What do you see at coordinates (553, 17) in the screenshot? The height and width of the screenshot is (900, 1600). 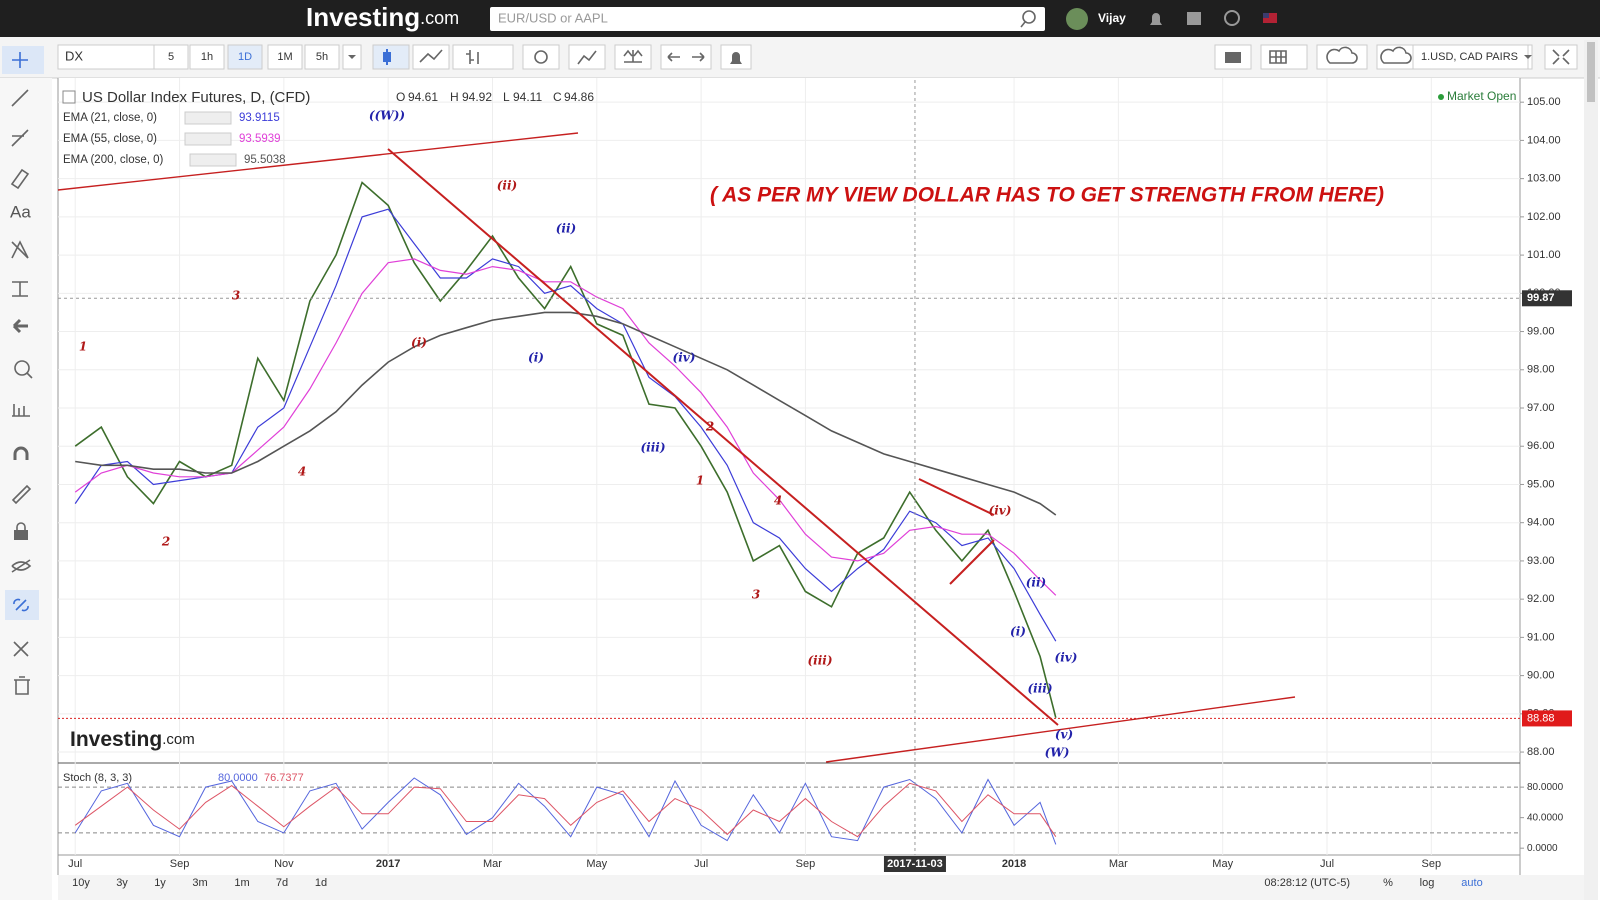 I see `search-placeholder: EUR/USD or AAPL` at bounding box center [553, 17].